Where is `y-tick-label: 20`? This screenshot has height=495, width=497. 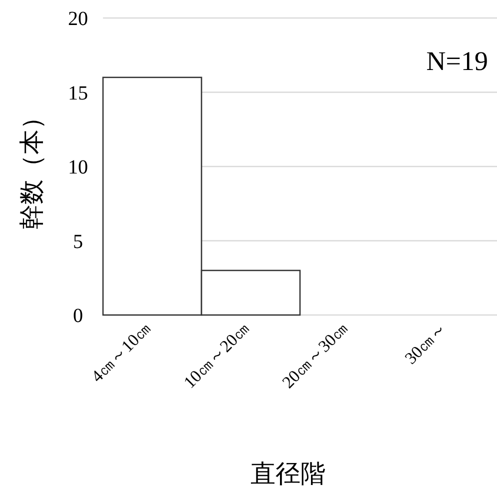 y-tick-label: 20 is located at coordinates (78, 19).